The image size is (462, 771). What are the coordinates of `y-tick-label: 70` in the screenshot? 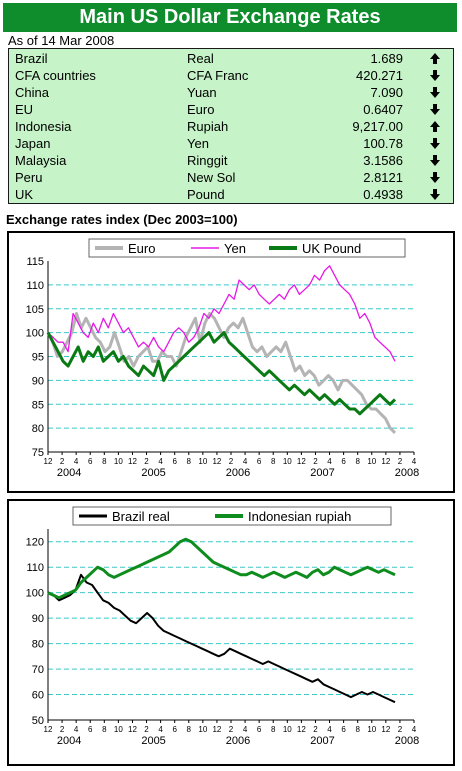 It's located at (38, 670).